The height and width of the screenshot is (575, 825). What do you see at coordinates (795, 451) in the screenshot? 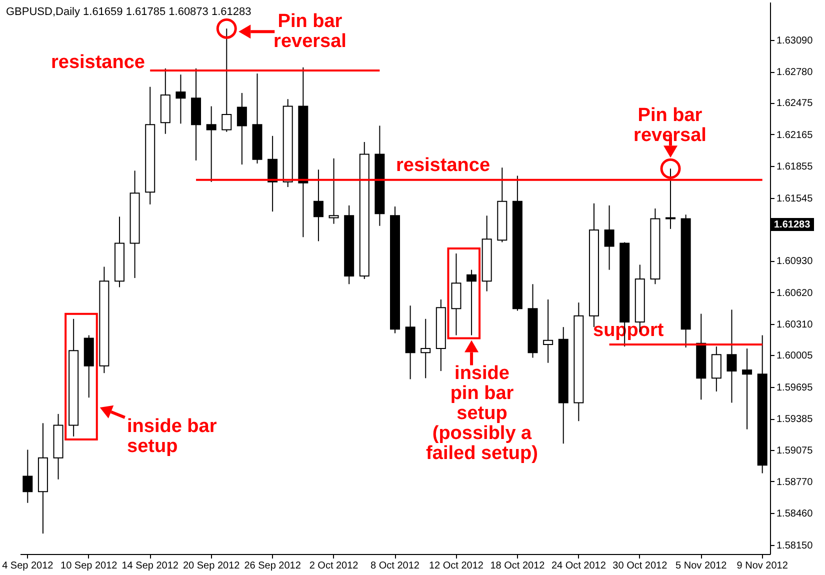
I see `y-tick-label: 1.59075` at bounding box center [795, 451].